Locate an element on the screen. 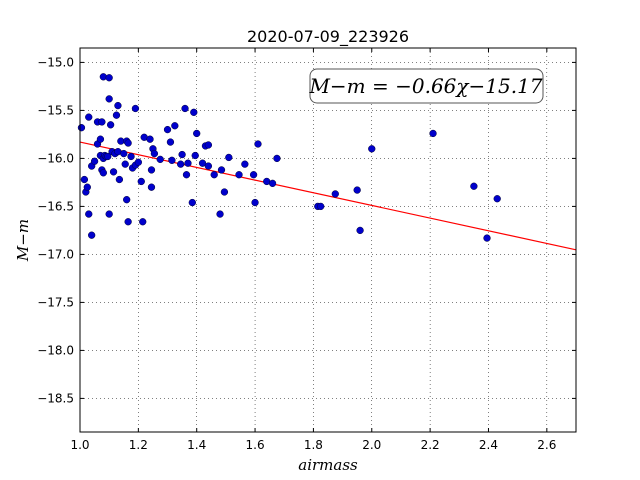 This screenshot has height=480, width=640. x-tick-label: 1.0 is located at coordinates (79, 445).